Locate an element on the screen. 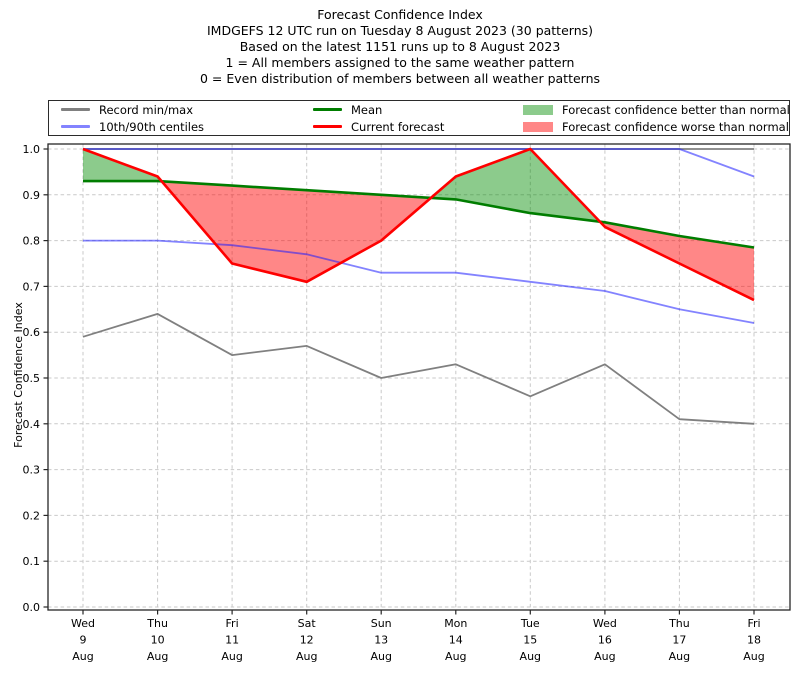 This screenshot has height=676, width=800. legend-label: Current forecast is located at coordinates (398, 126).